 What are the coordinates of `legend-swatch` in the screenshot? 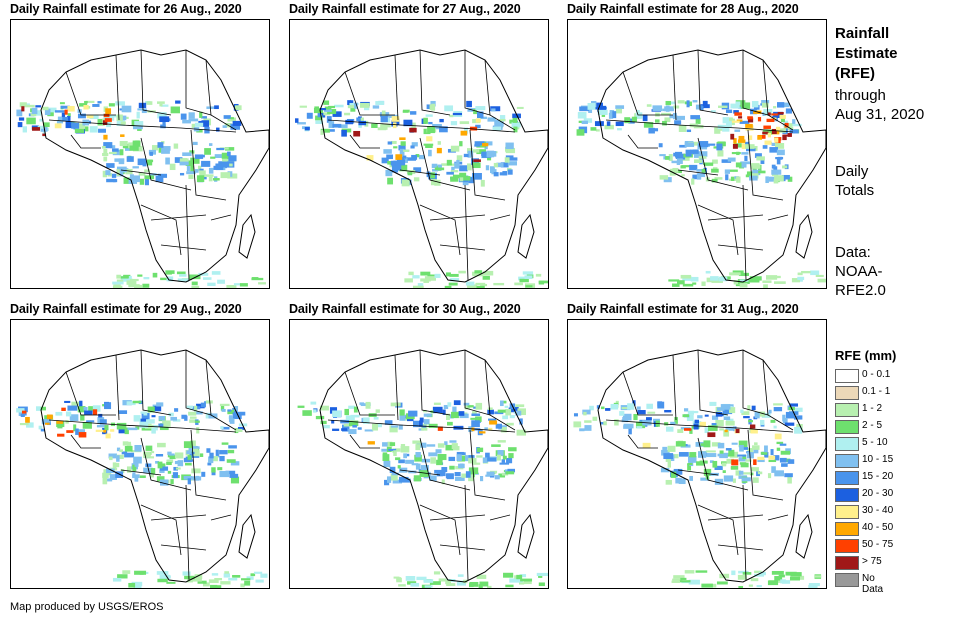 It's located at (847, 546).